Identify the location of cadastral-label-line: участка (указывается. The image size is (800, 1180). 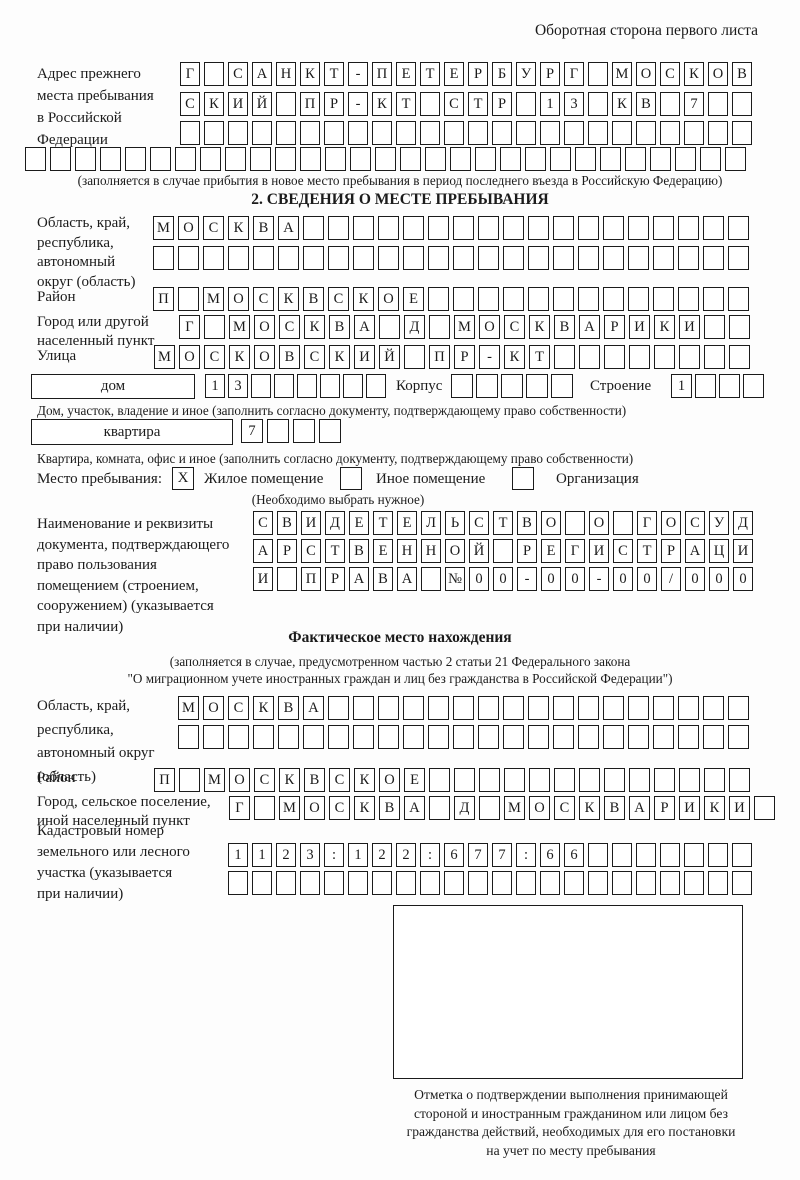
(105, 873).